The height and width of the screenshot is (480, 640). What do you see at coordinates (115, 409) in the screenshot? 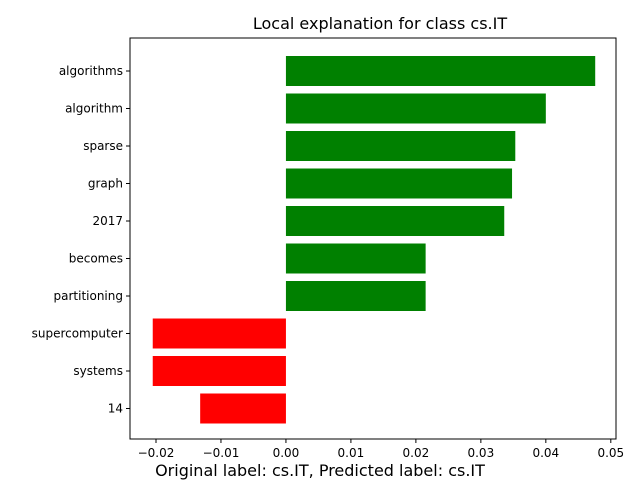
I see `y-tick-label: 14` at bounding box center [115, 409].